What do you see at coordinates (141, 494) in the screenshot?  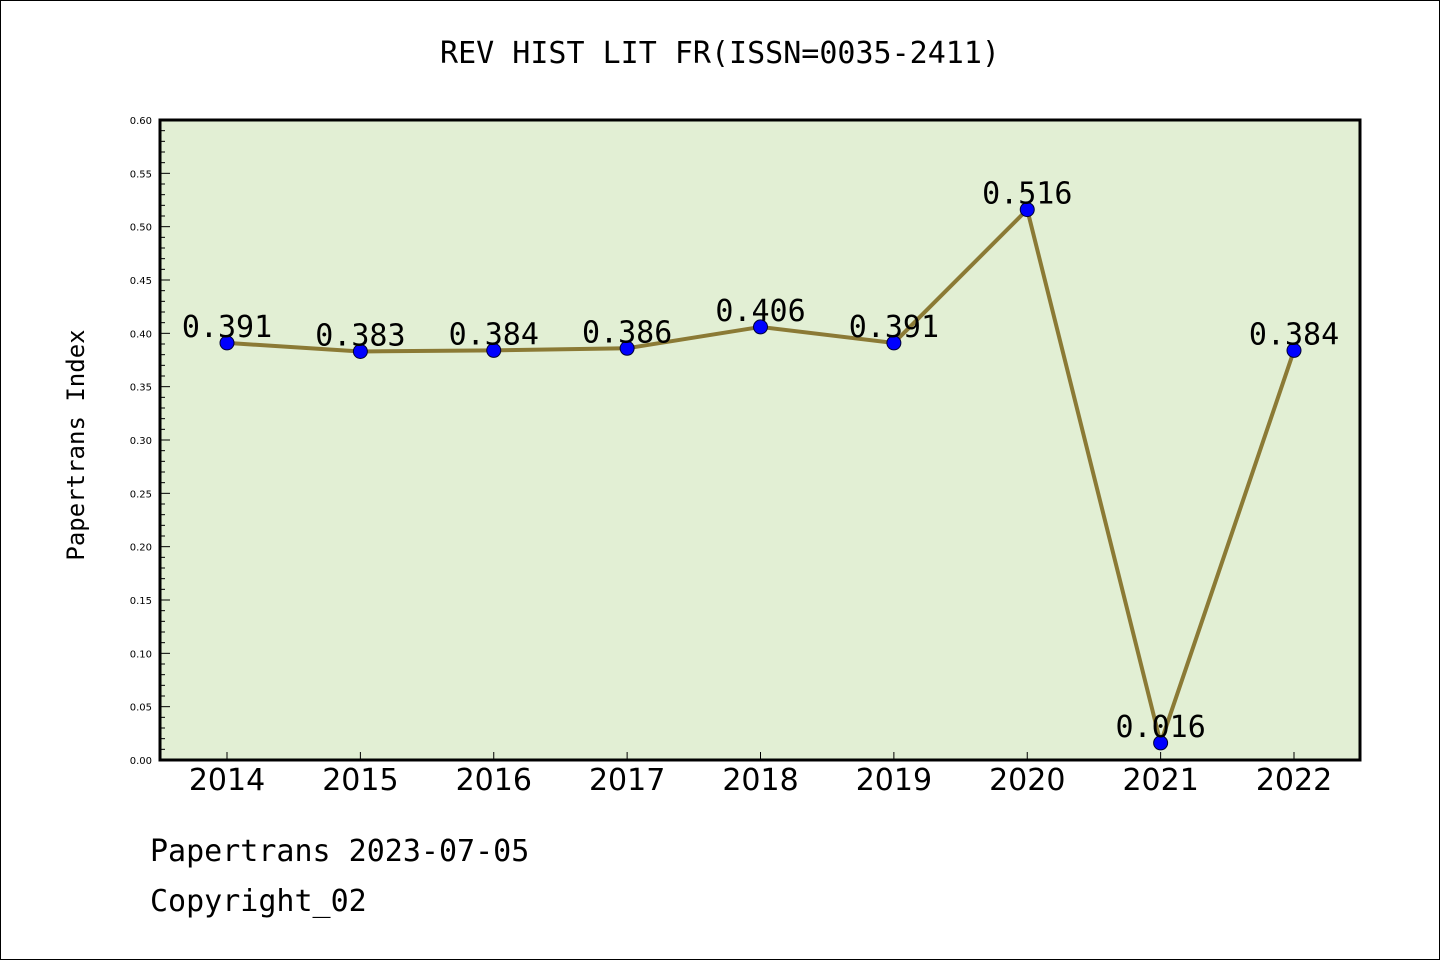 I see `y-tick-label: 0.25` at bounding box center [141, 494].